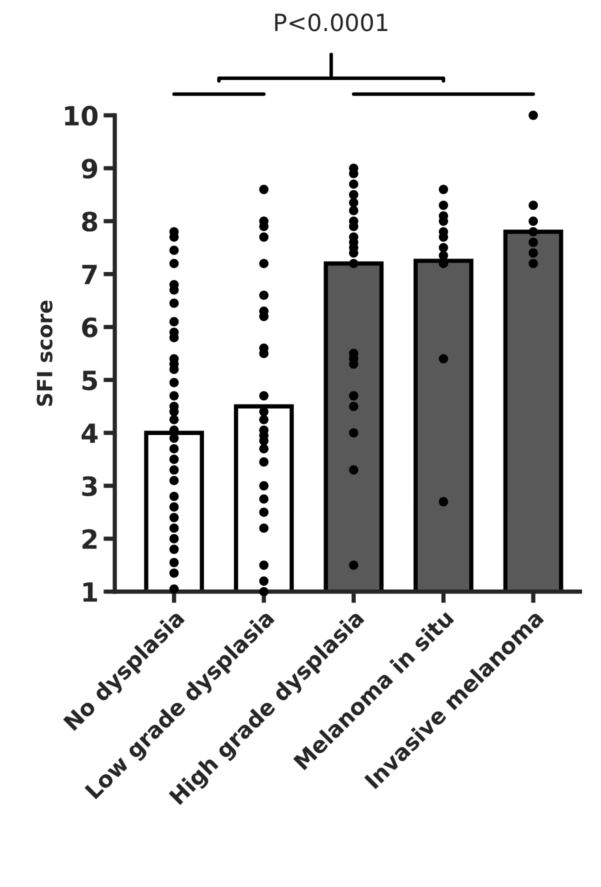  What do you see at coordinates (331, 22) in the screenshot?
I see `text: P<0.0001` at bounding box center [331, 22].